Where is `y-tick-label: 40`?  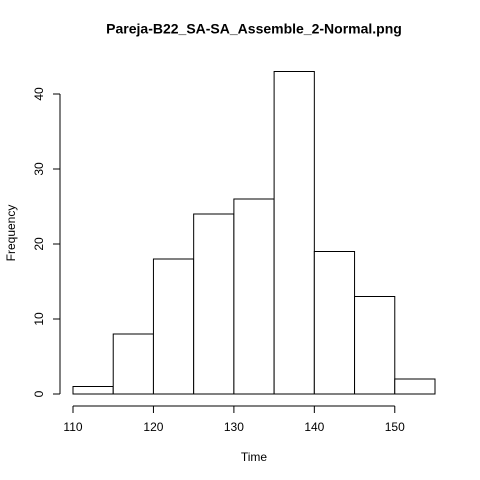 y-tick-label: 40 is located at coordinates (39, 94).